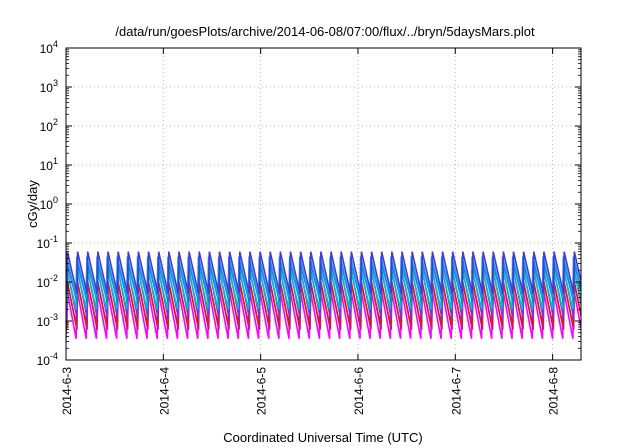  Describe the element at coordinates (359, 391) in the screenshot. I see `x-tick-label: 2014-6-6` at that location.